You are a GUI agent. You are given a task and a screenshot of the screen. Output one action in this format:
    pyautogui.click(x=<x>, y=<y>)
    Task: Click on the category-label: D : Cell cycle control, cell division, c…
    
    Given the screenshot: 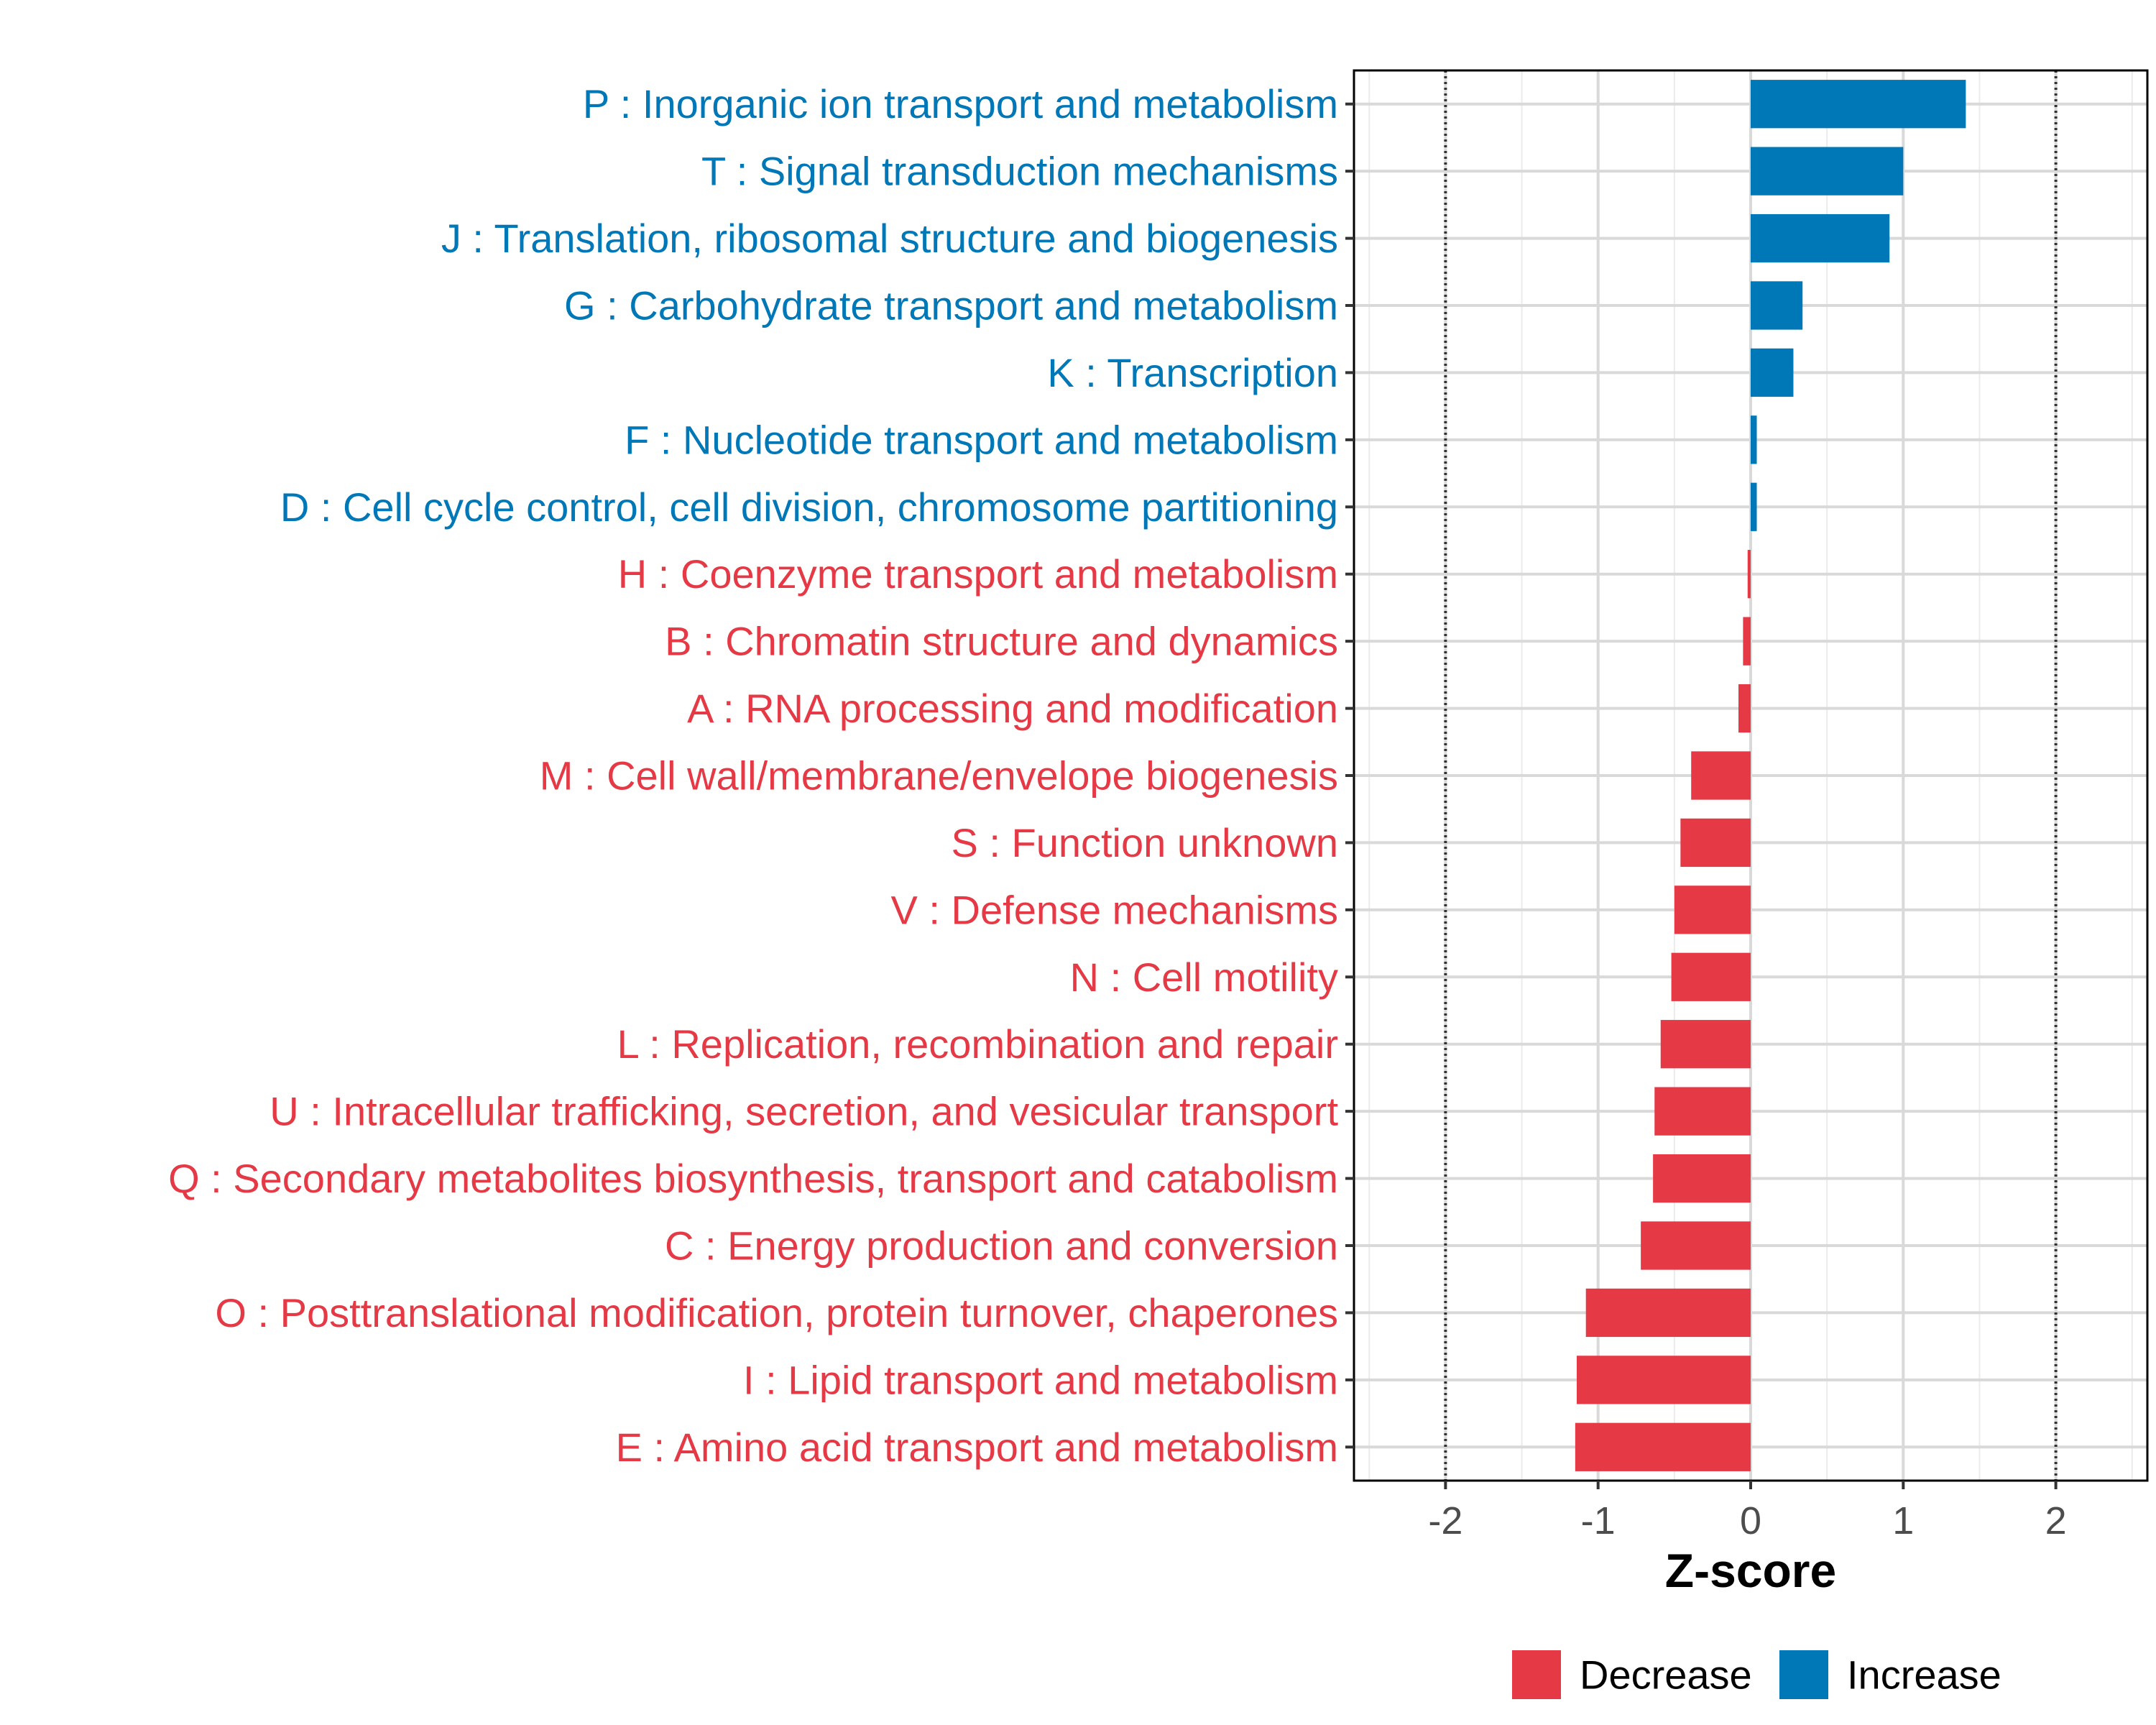 What is the action you would take?
    pyautogui.click(x=809, y=507)
    